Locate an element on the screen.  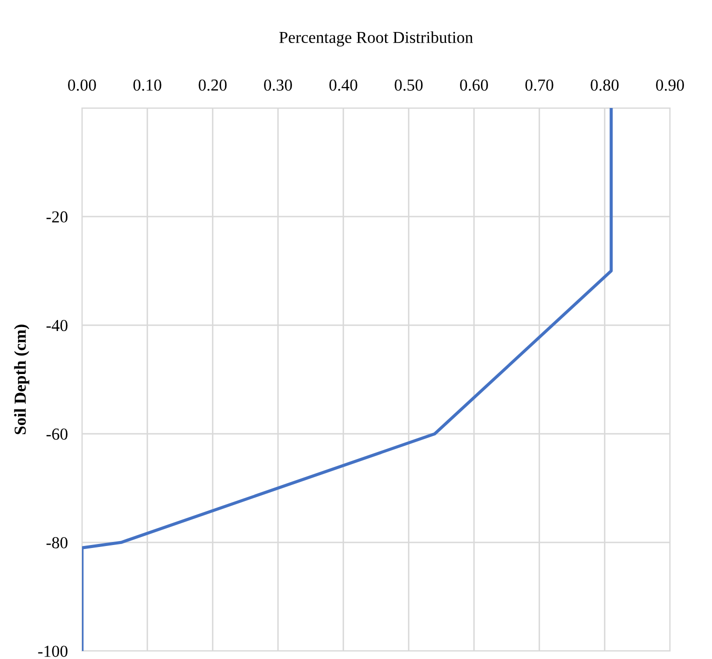
x-tick-label: 0.10 is located at coordinates (147, 85).